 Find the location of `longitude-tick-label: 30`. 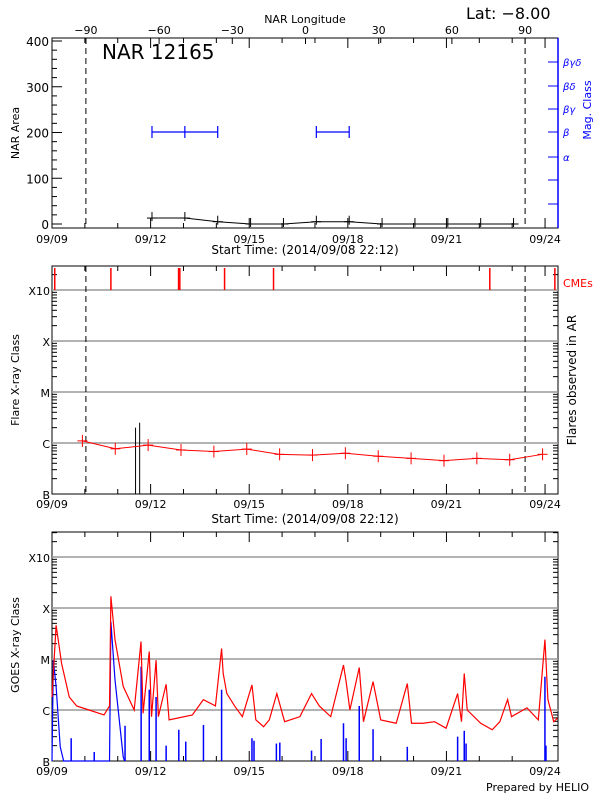

longitude-tick-label: 30 is located at coordinates (379, 30).